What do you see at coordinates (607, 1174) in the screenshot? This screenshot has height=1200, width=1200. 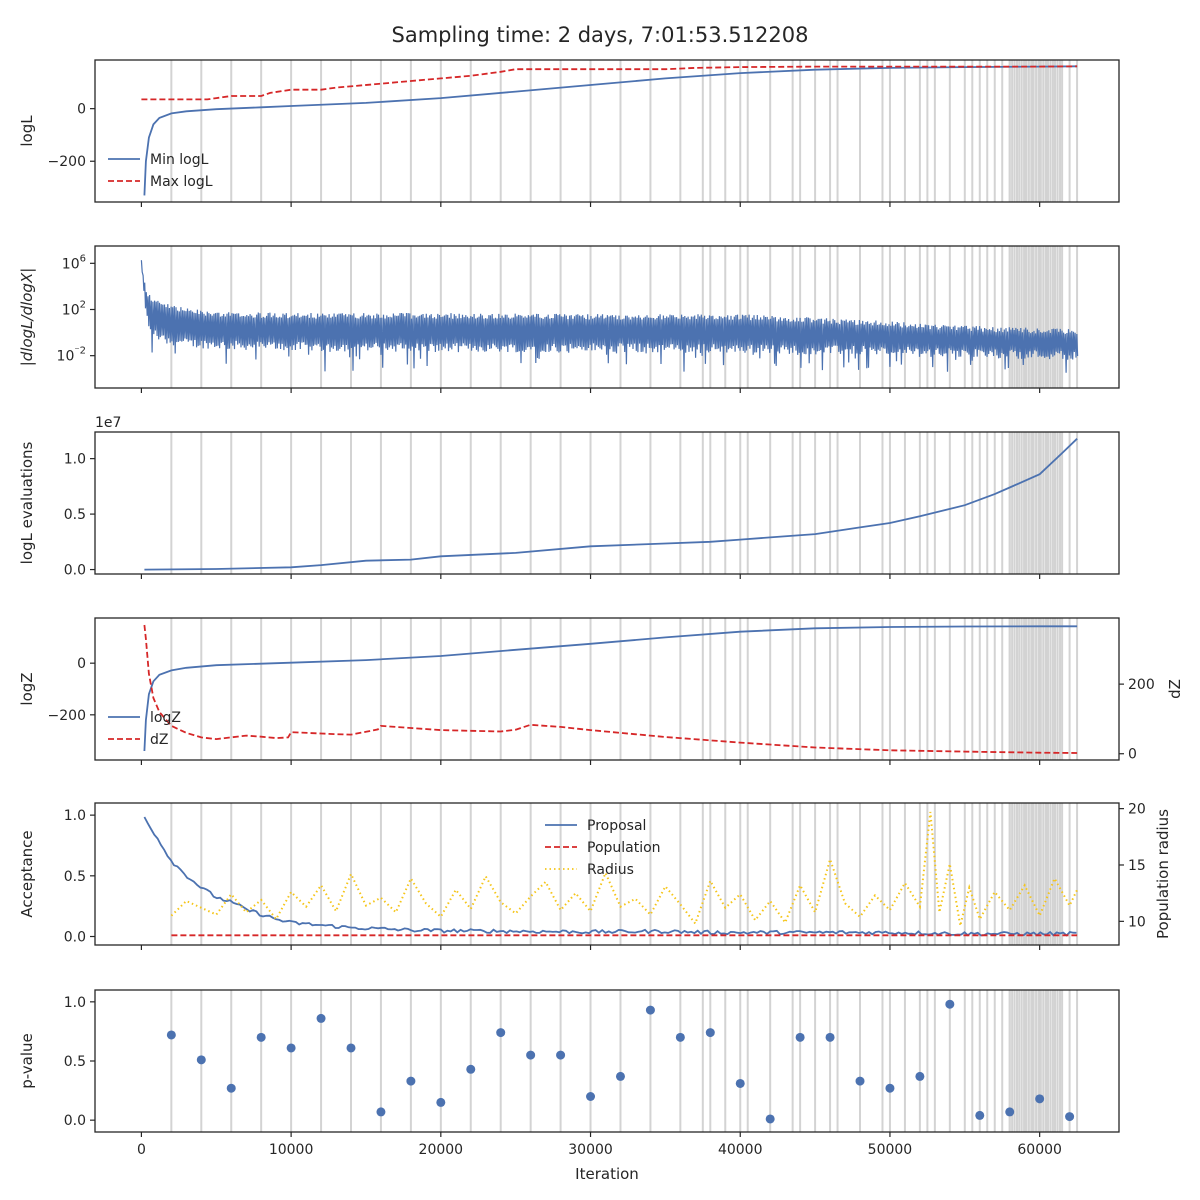 I see `x-axis-label: Iteration` at bounding box center [607, 1174].